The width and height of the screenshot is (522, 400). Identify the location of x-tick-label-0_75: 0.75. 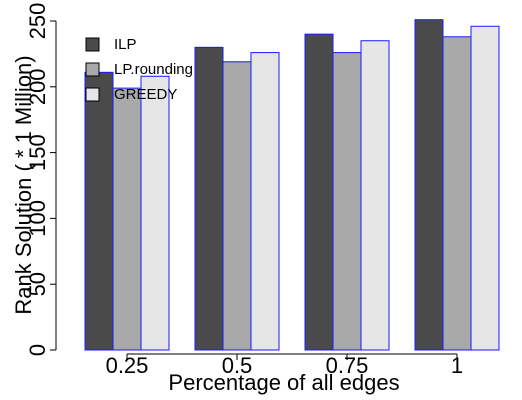
(347, 365).